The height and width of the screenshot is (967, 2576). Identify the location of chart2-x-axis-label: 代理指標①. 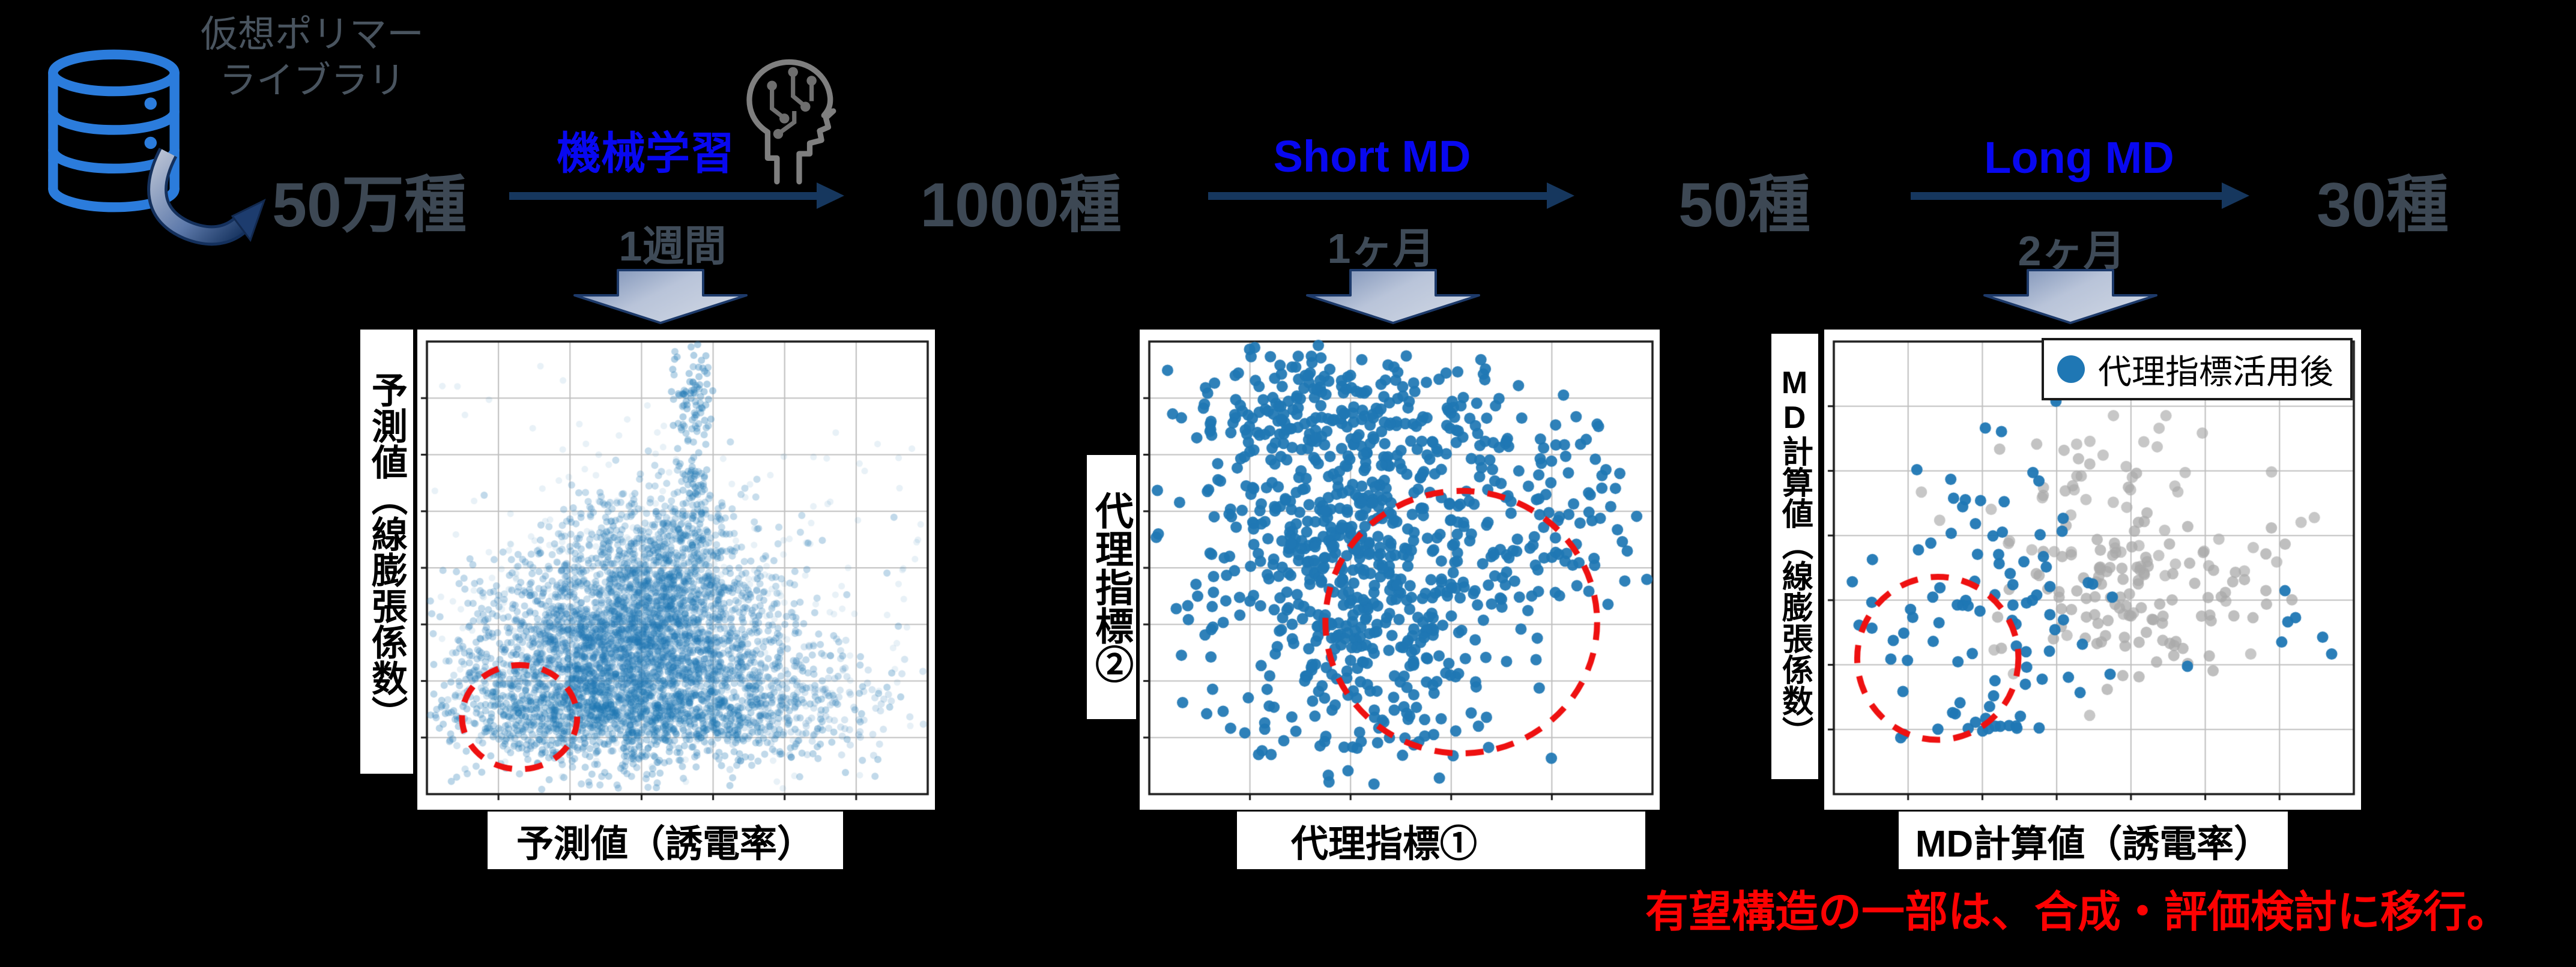
(1441, 840).